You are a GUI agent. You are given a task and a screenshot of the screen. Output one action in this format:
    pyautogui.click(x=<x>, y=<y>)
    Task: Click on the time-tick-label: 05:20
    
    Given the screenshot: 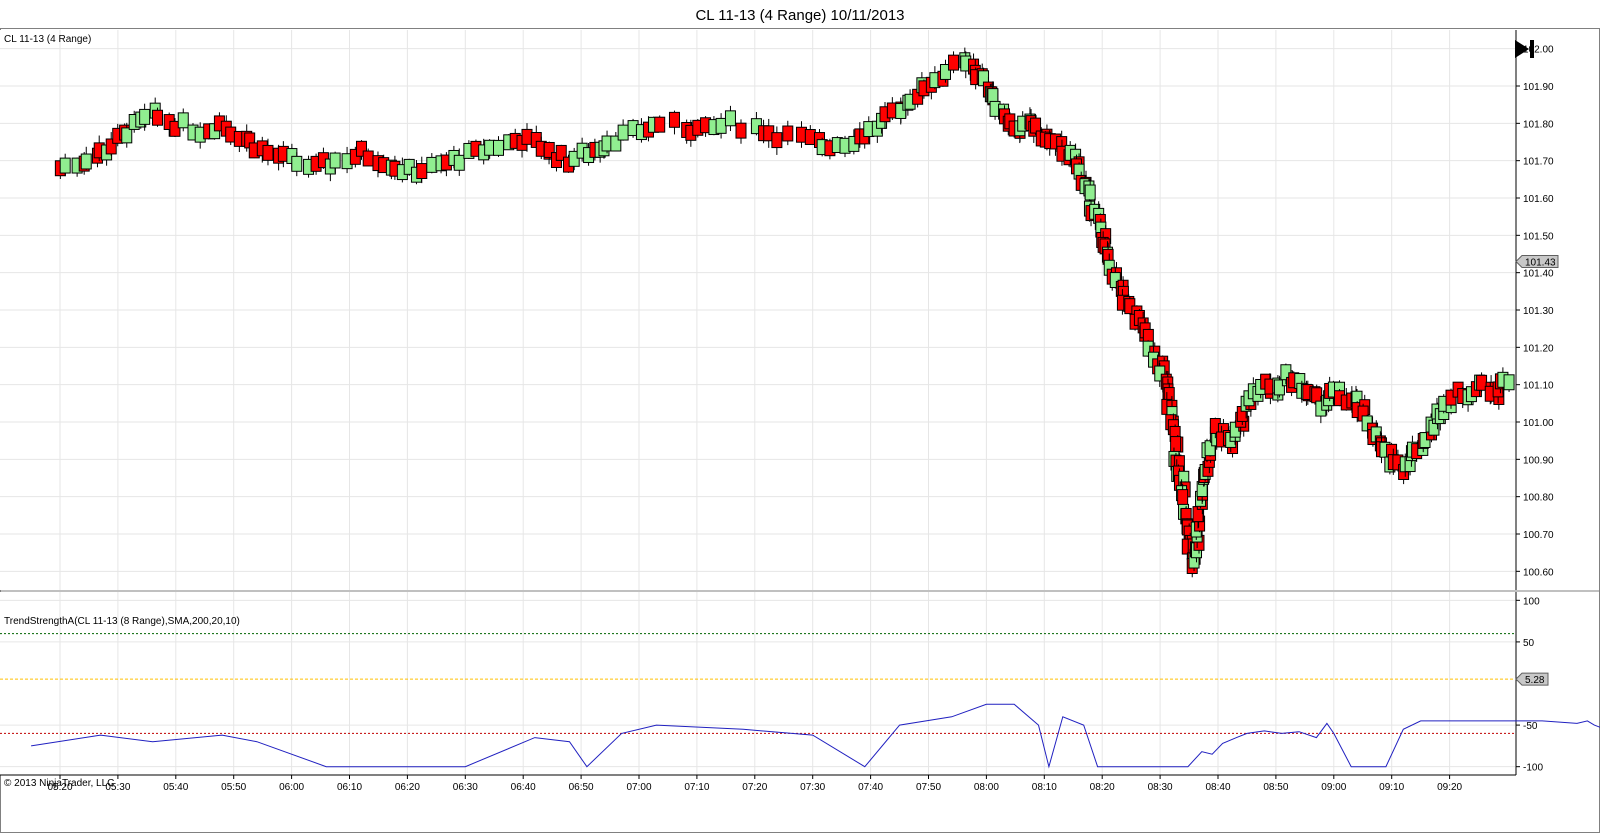 What is the action you would take?
    pyautogui.click(x=59, y=787)
    